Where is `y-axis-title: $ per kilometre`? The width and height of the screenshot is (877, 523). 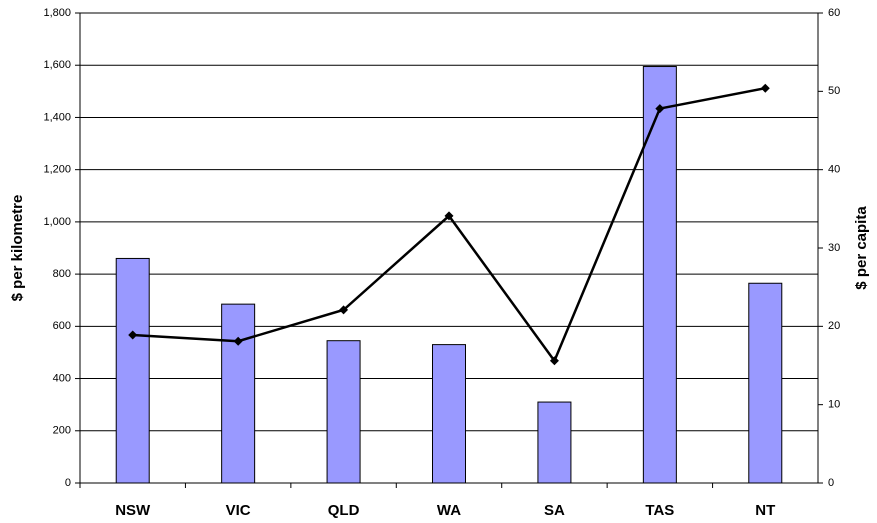 y-axis-title: $ per kilometre is located at coordinates (17, 248).